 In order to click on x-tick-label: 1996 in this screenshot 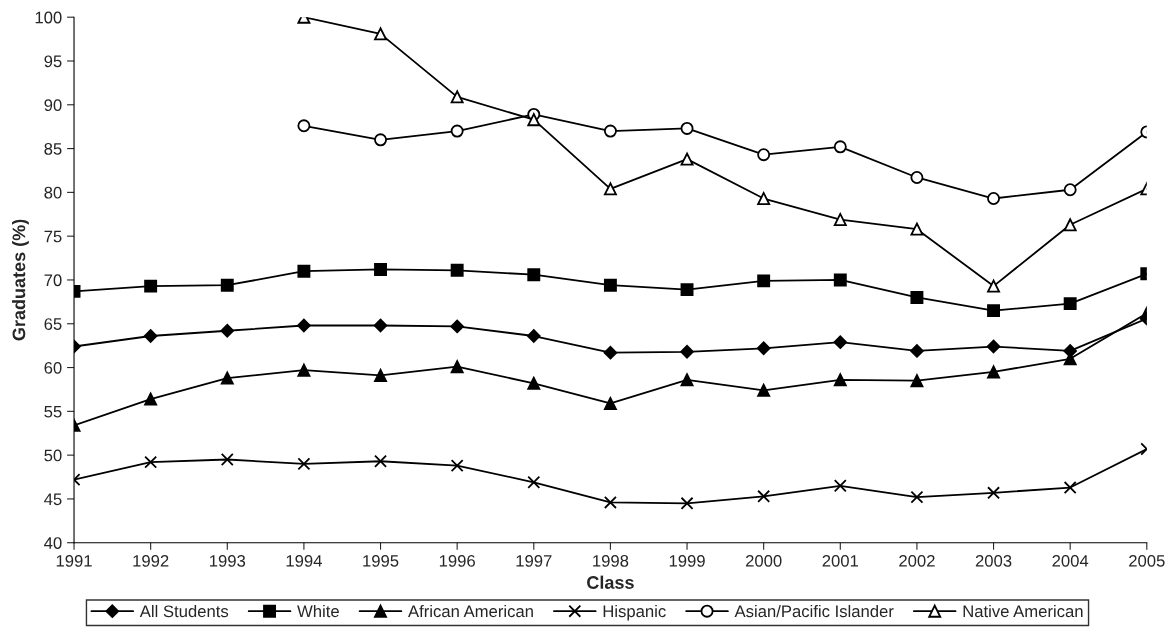, I will do `click(457, 560)`.